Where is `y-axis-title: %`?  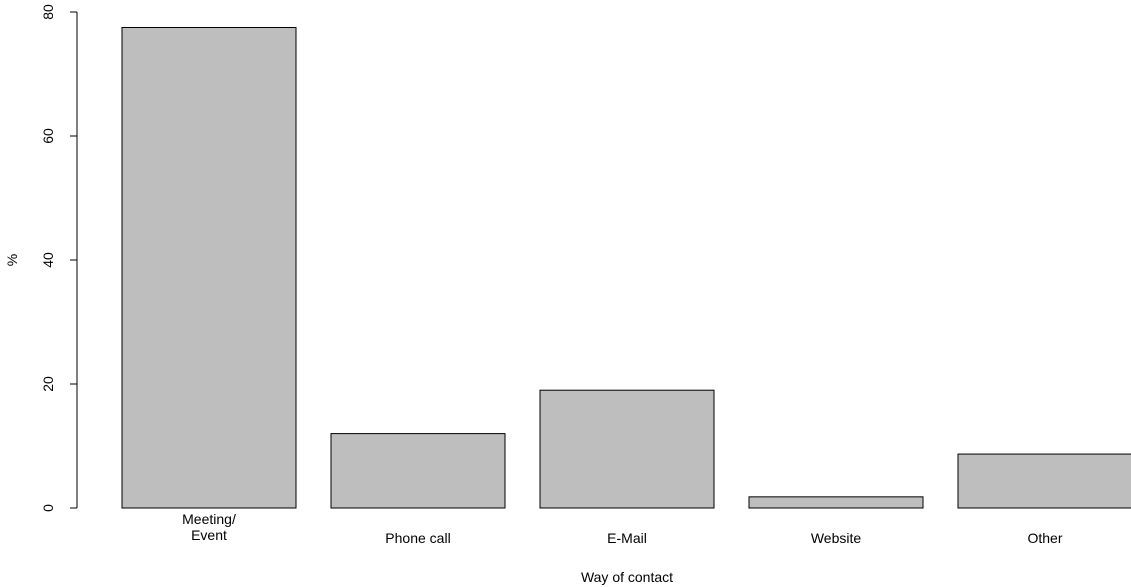 y-axis-title: % is located at coordinates (12, 260).